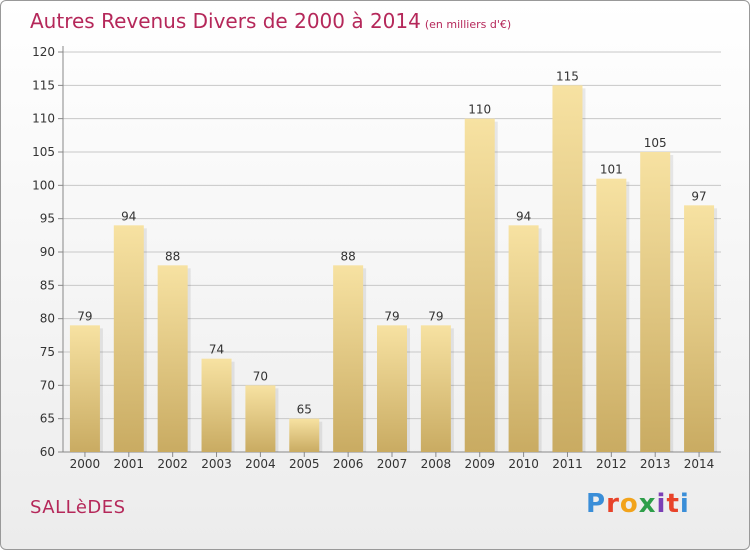 This screenshot has width=750, height=550. I want to click on y-tick-label: 120, so click(43, 52).